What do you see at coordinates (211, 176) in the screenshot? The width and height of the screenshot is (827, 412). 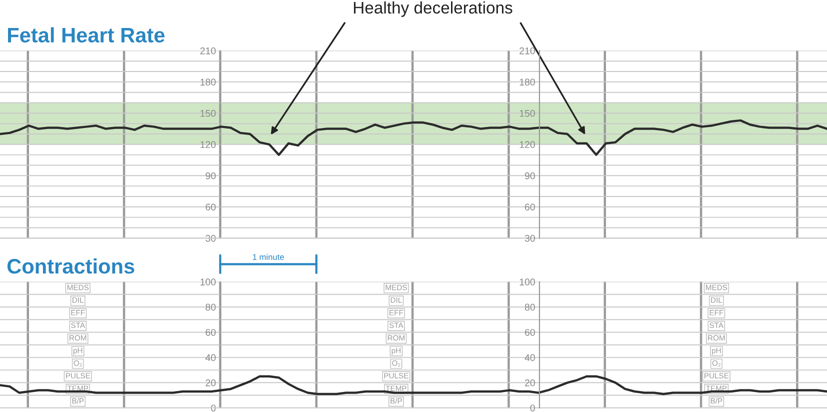 I see `y-tick-label: 90` at bounding box center [211, 176].